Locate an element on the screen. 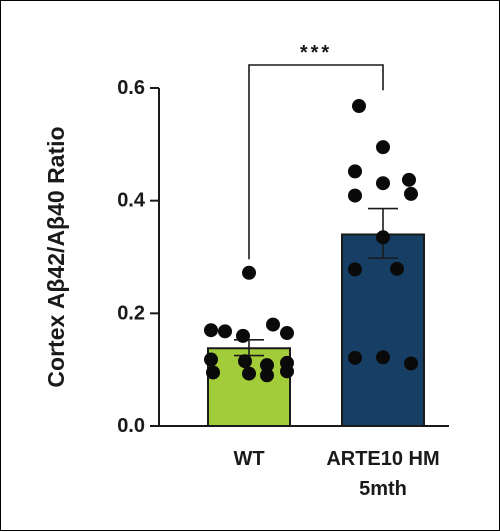 Image resolution: width=500 pixels, height=532 pixels. significance-label: *** is located at coordinates (316, 53).